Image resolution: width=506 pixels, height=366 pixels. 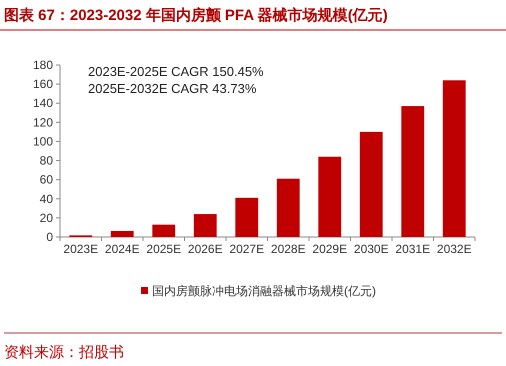 What do you see at coordinates (371, 249) in the screenshot?
I see `x-tick-label: 2030E` at bounding box center [371, 249].